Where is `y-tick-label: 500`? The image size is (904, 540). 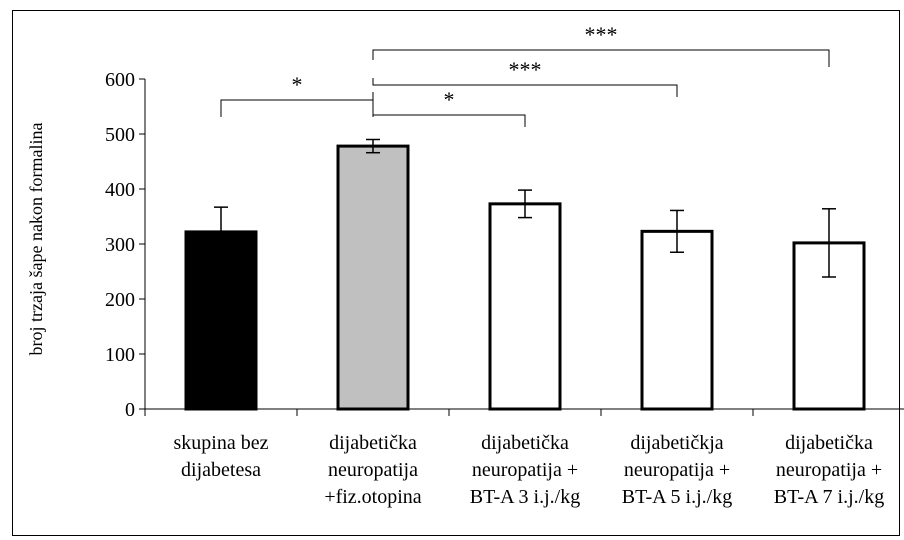 y-tick-label: 500 is located at coordinates (120, 135).